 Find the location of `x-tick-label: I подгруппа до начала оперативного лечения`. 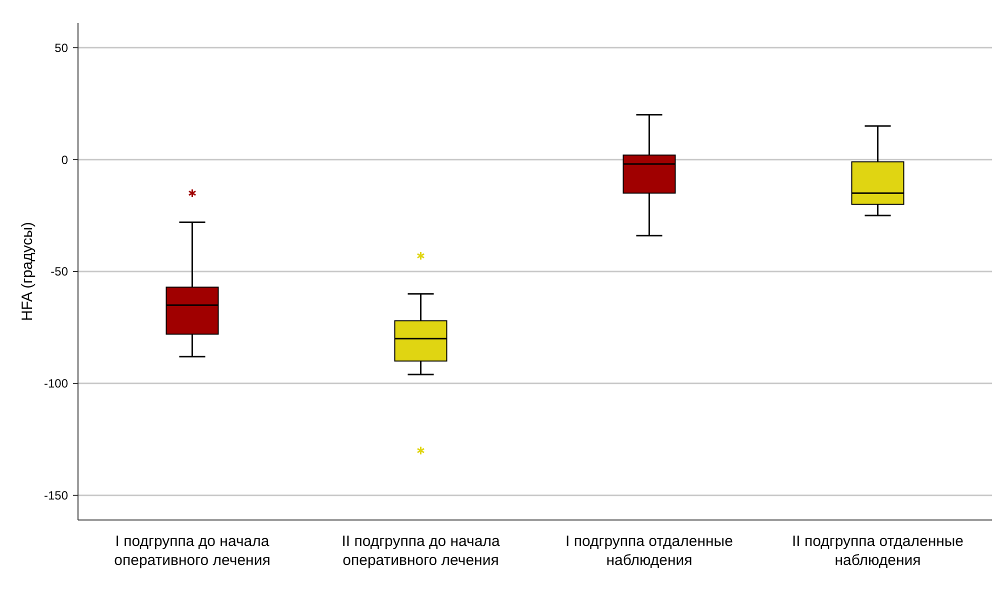

x-tick-label: I подгруппа до начала оперативного лечения is located at coordinates (192, 551).